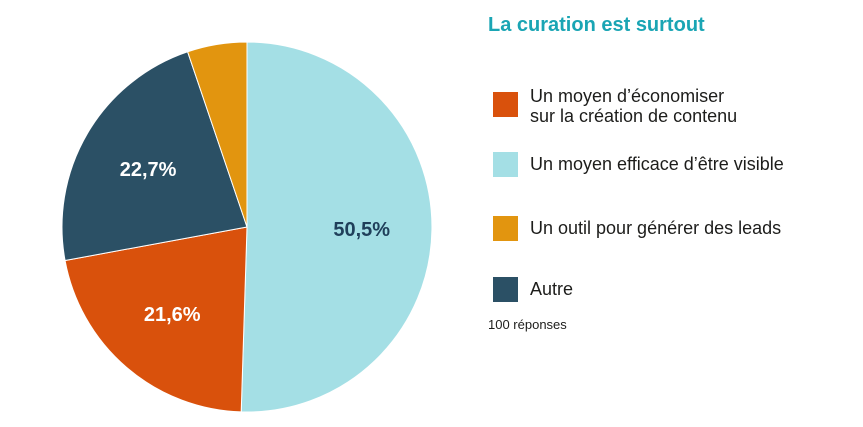 The width and height of the screenshot is (863, 427). Describe the element at coordinates (656, 228) in the screenshot. I see `legend-label: Un outil pour générer des leads` at that location.